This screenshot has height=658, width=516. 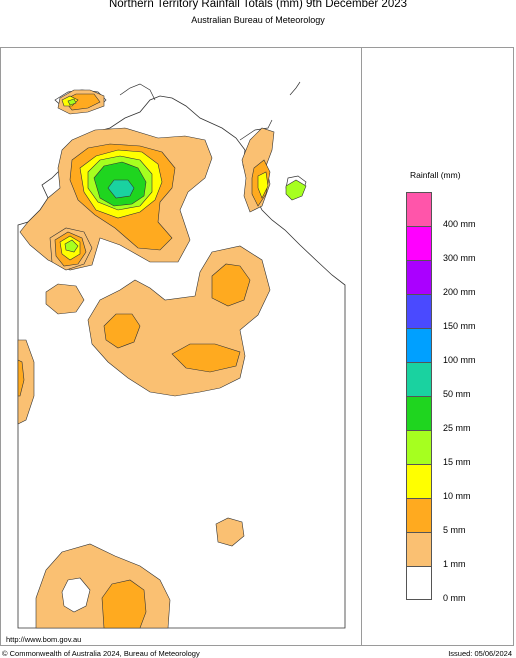 I want to click on rain-15mm-groote, so click(x=296, y=190).